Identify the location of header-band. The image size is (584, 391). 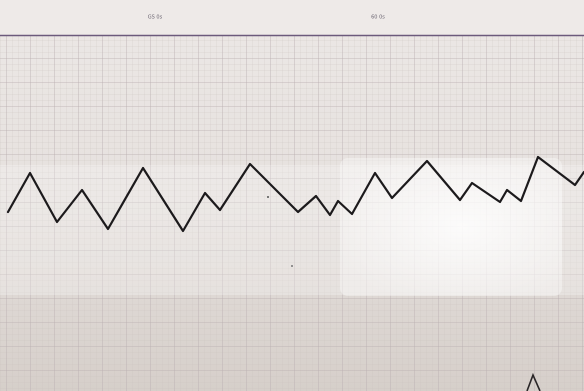
(292, 17).